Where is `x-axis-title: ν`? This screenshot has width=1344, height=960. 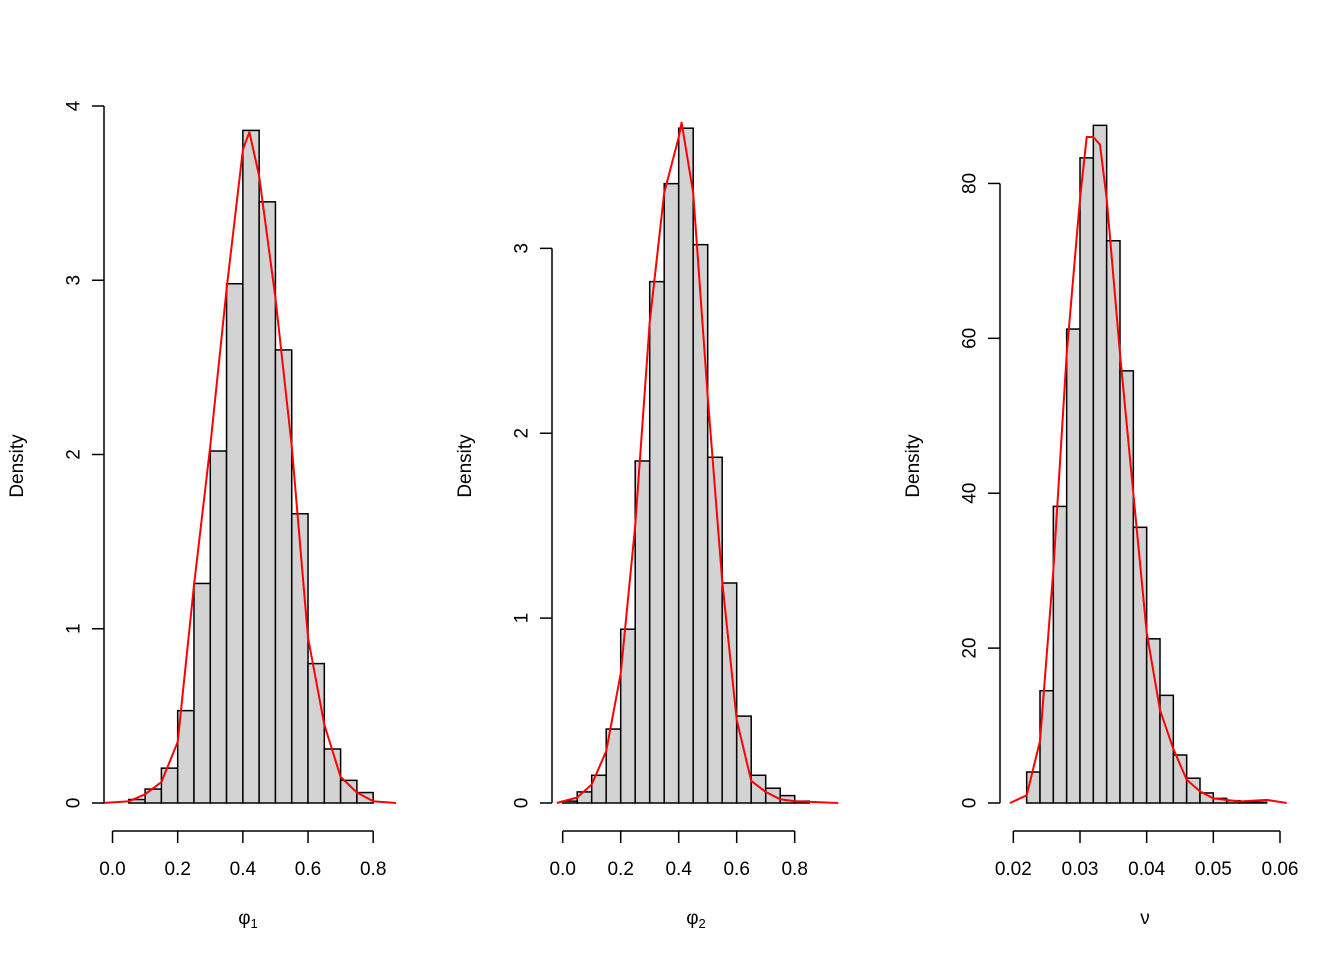 x-axis-title: ν is located at coordinates (1145, 918).